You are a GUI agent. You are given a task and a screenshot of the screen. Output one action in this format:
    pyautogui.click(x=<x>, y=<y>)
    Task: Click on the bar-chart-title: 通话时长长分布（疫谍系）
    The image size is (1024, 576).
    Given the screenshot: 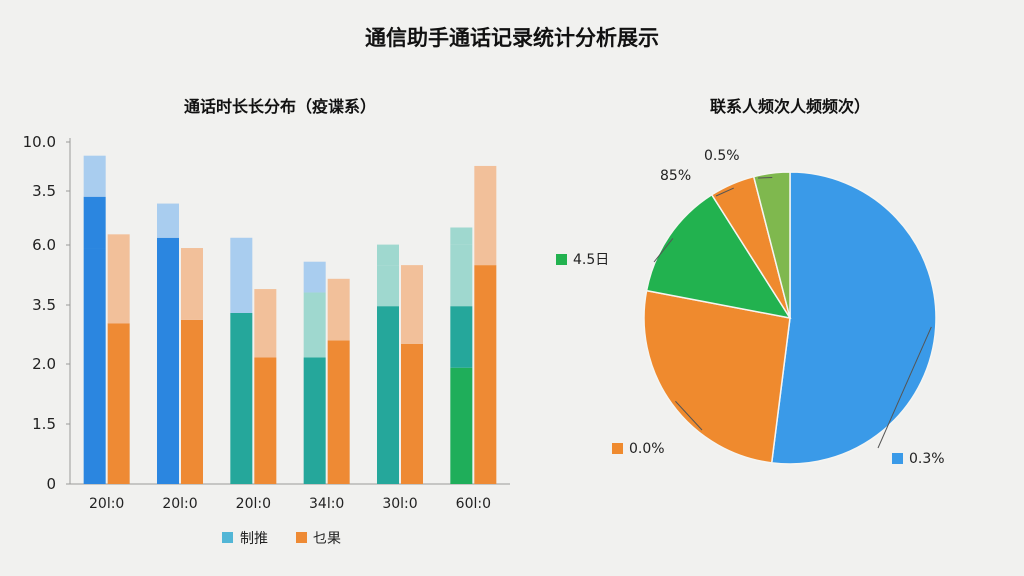 What is the action you would take?
    pyautogui.click(x=279, y=106)
    